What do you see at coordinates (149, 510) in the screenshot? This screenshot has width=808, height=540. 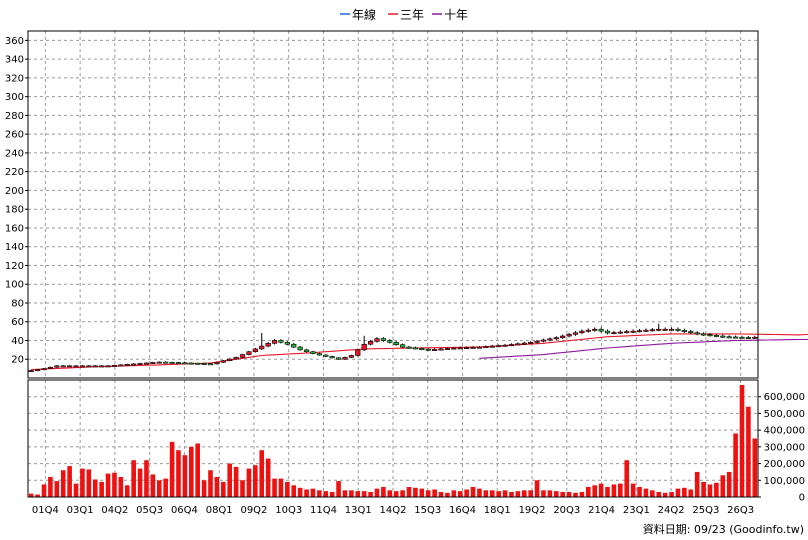 I see `x-tick-label: 05Q3` at bounding box center [149, 510].